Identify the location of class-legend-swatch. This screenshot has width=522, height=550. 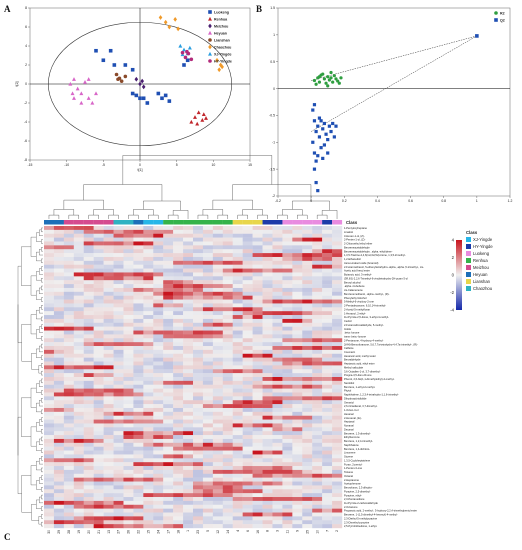
(468, 246).